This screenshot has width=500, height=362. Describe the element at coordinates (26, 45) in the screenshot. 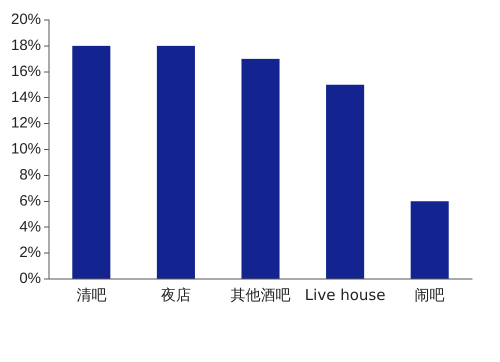

I see `y-tick-label: 18%` at that location.